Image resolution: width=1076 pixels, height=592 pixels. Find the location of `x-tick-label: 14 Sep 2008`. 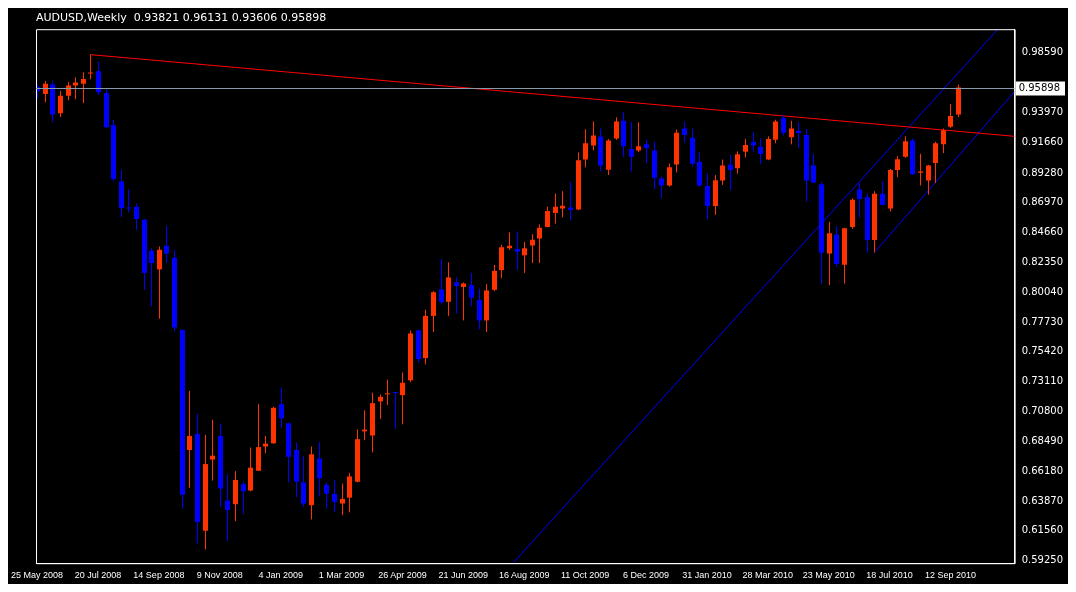

x-tick-label: 14 Sep 2008 is located at coordinates (159, 575).